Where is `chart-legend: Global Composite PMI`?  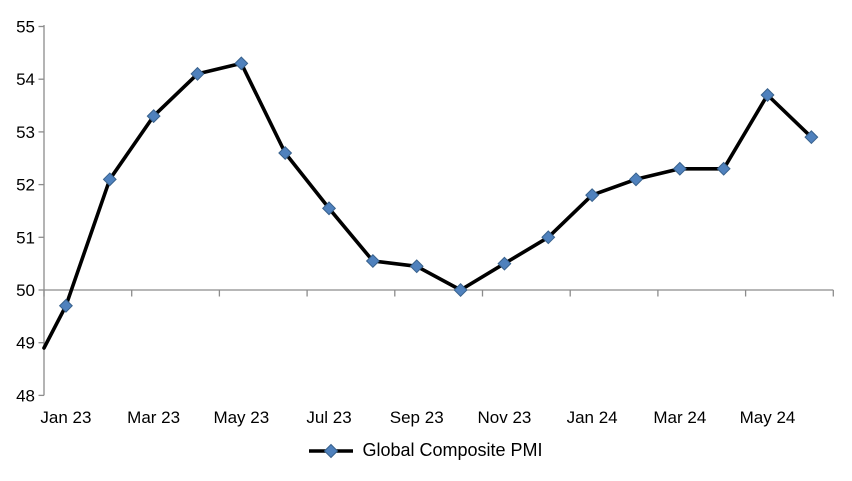 chart-legend: Global Composite PMI is located at coordinates (426, 450).